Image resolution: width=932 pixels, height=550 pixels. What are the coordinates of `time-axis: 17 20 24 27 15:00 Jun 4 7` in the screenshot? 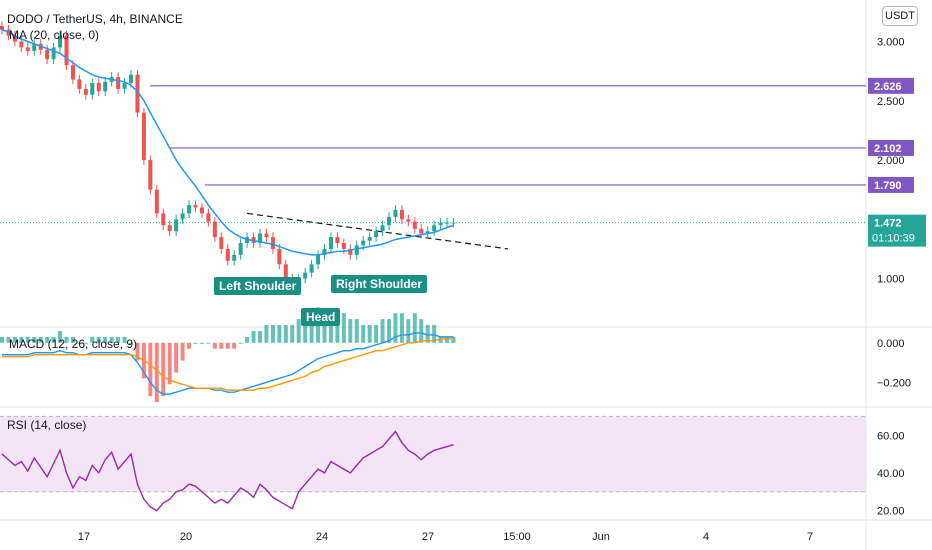 It's located at (445, 537).